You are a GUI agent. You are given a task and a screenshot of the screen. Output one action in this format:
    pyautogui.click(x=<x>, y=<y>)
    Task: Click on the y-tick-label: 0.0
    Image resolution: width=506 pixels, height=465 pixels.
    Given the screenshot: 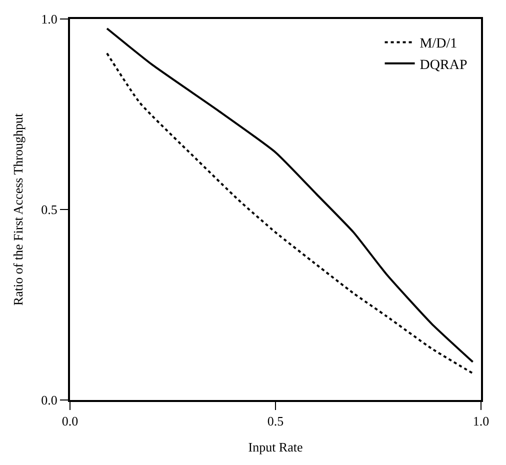 What is the action you would take?
    pyautogui.click(x=49, y=400)
    